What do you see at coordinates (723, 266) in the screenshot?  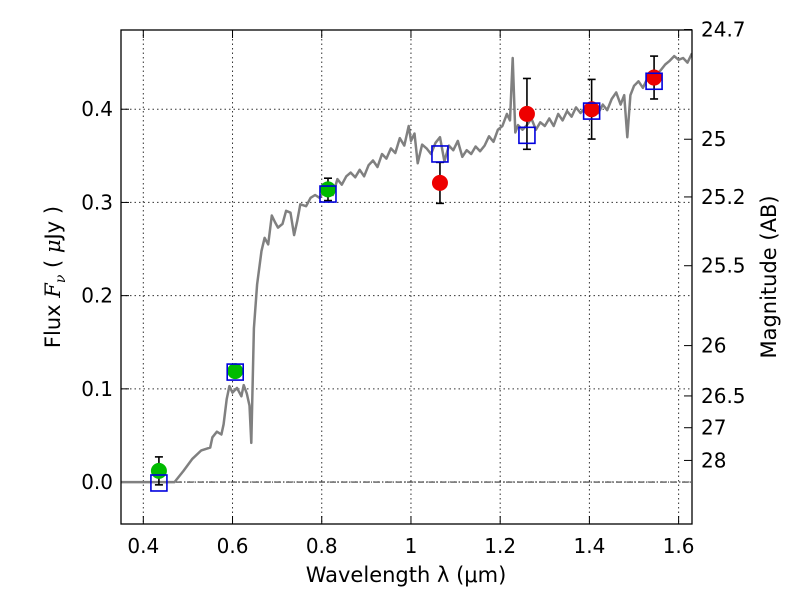 I see `magnitude-tick-label: 25.5` at bounding box center [723, 266].